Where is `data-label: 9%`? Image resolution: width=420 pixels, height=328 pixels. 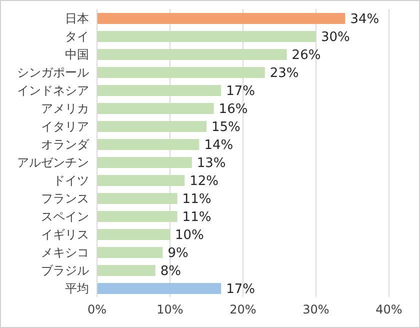 data-label: 9% is located at coordinates (178, 254).